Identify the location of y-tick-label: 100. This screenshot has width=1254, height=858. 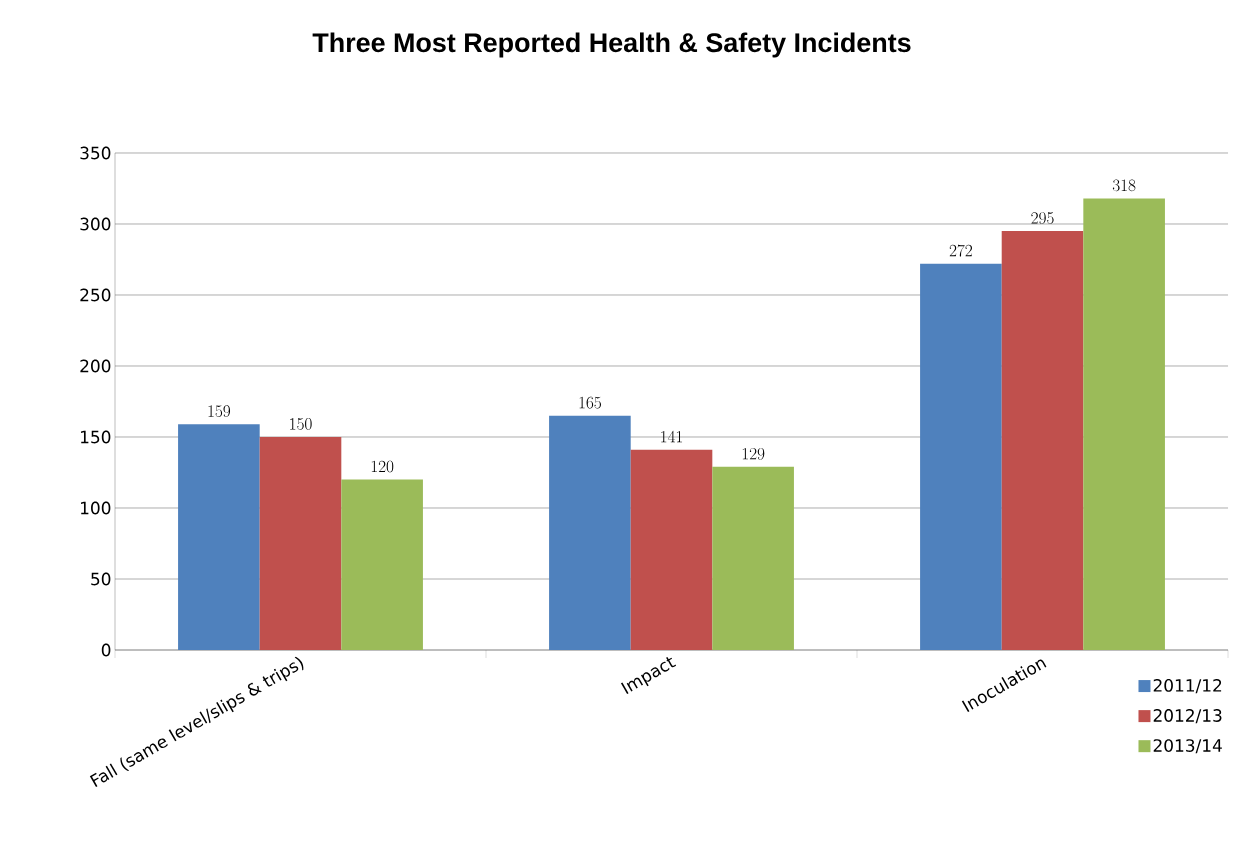
(96, 508).